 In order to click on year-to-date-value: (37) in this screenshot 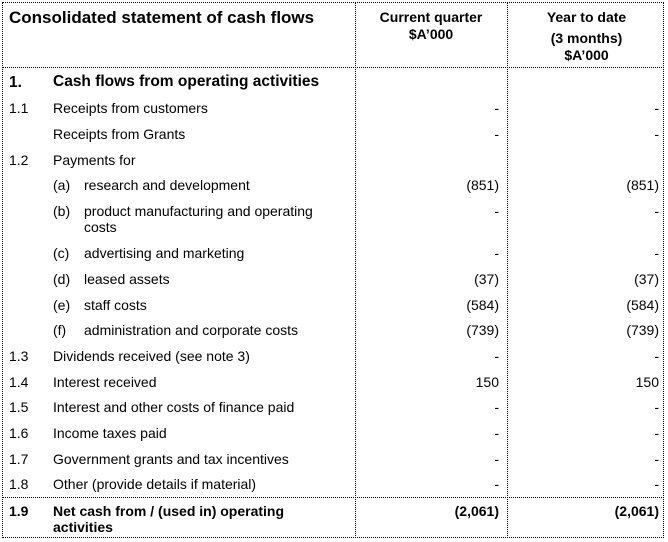, I will do `click(646, 279)`.